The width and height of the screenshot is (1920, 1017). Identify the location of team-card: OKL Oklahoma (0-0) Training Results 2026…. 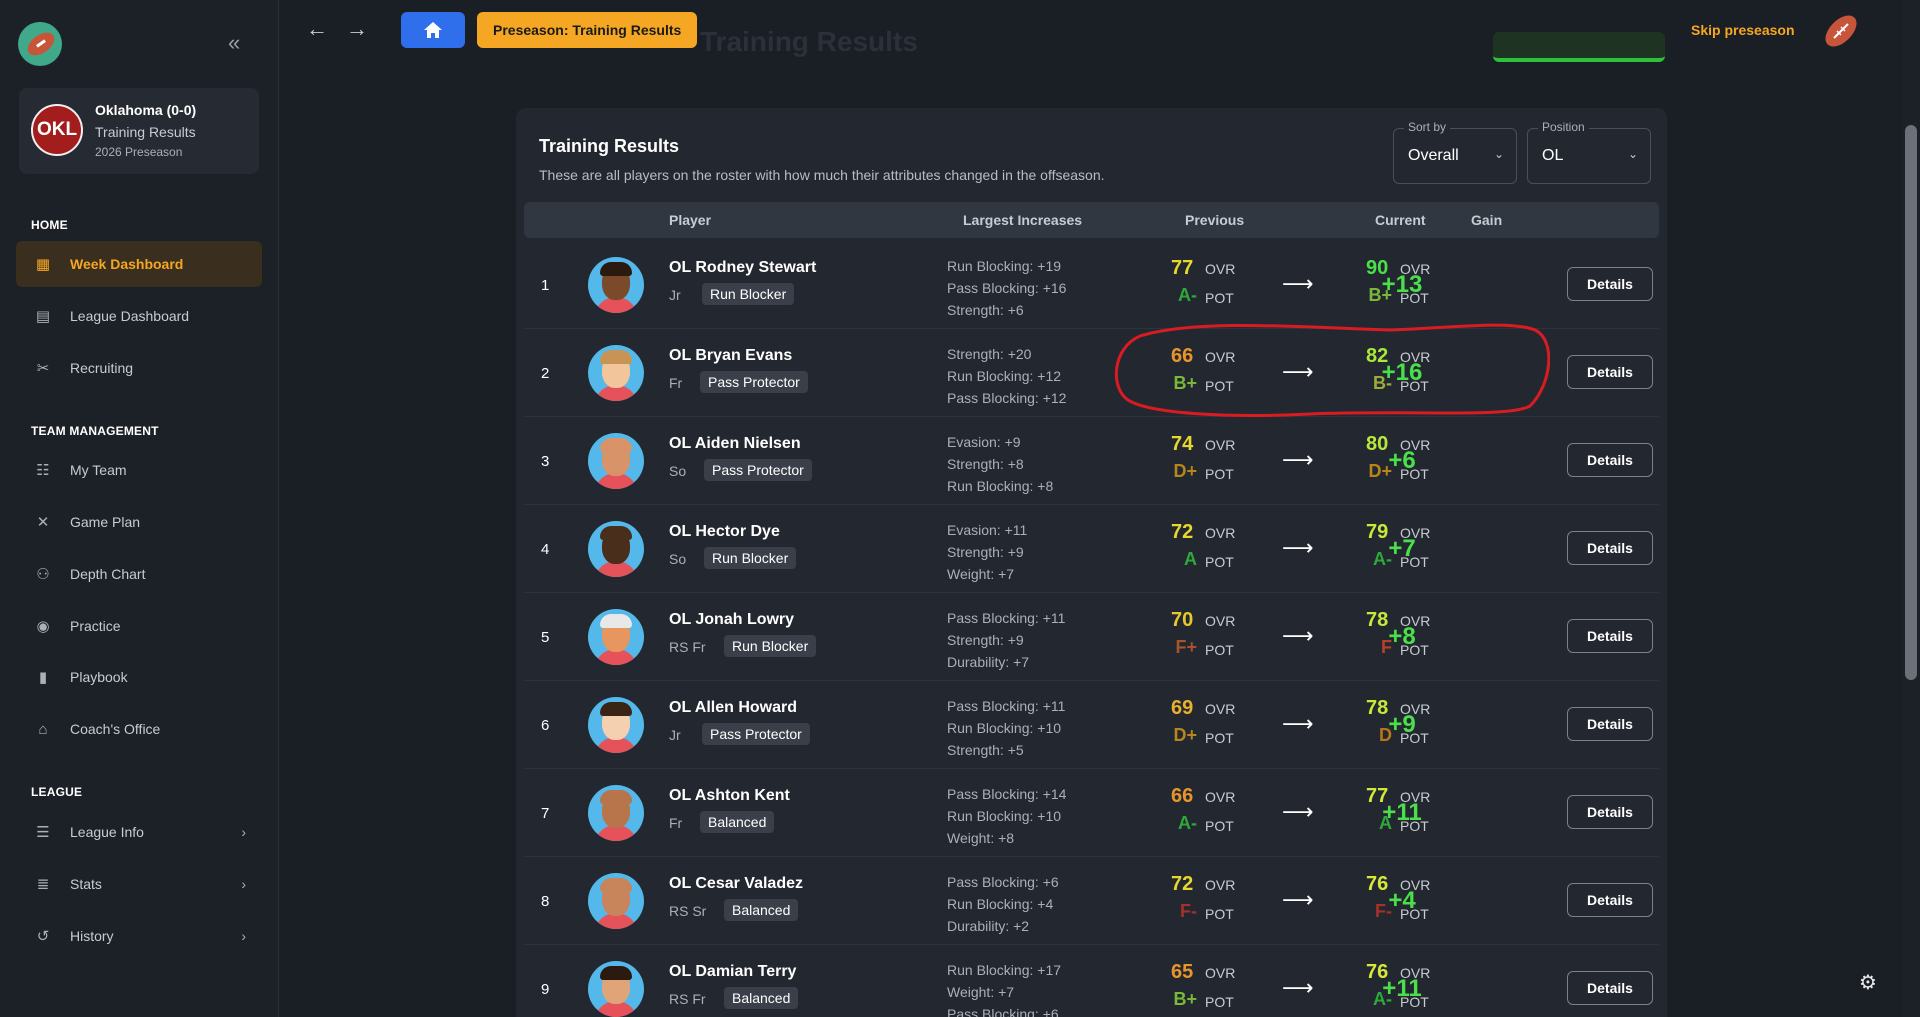
(139, 131).